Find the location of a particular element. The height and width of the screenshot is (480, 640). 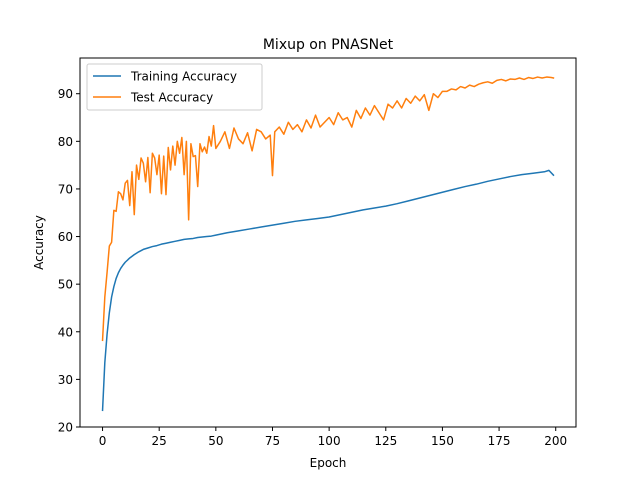

y-tick-label-40: 40 is located at coordinates (65, 332).